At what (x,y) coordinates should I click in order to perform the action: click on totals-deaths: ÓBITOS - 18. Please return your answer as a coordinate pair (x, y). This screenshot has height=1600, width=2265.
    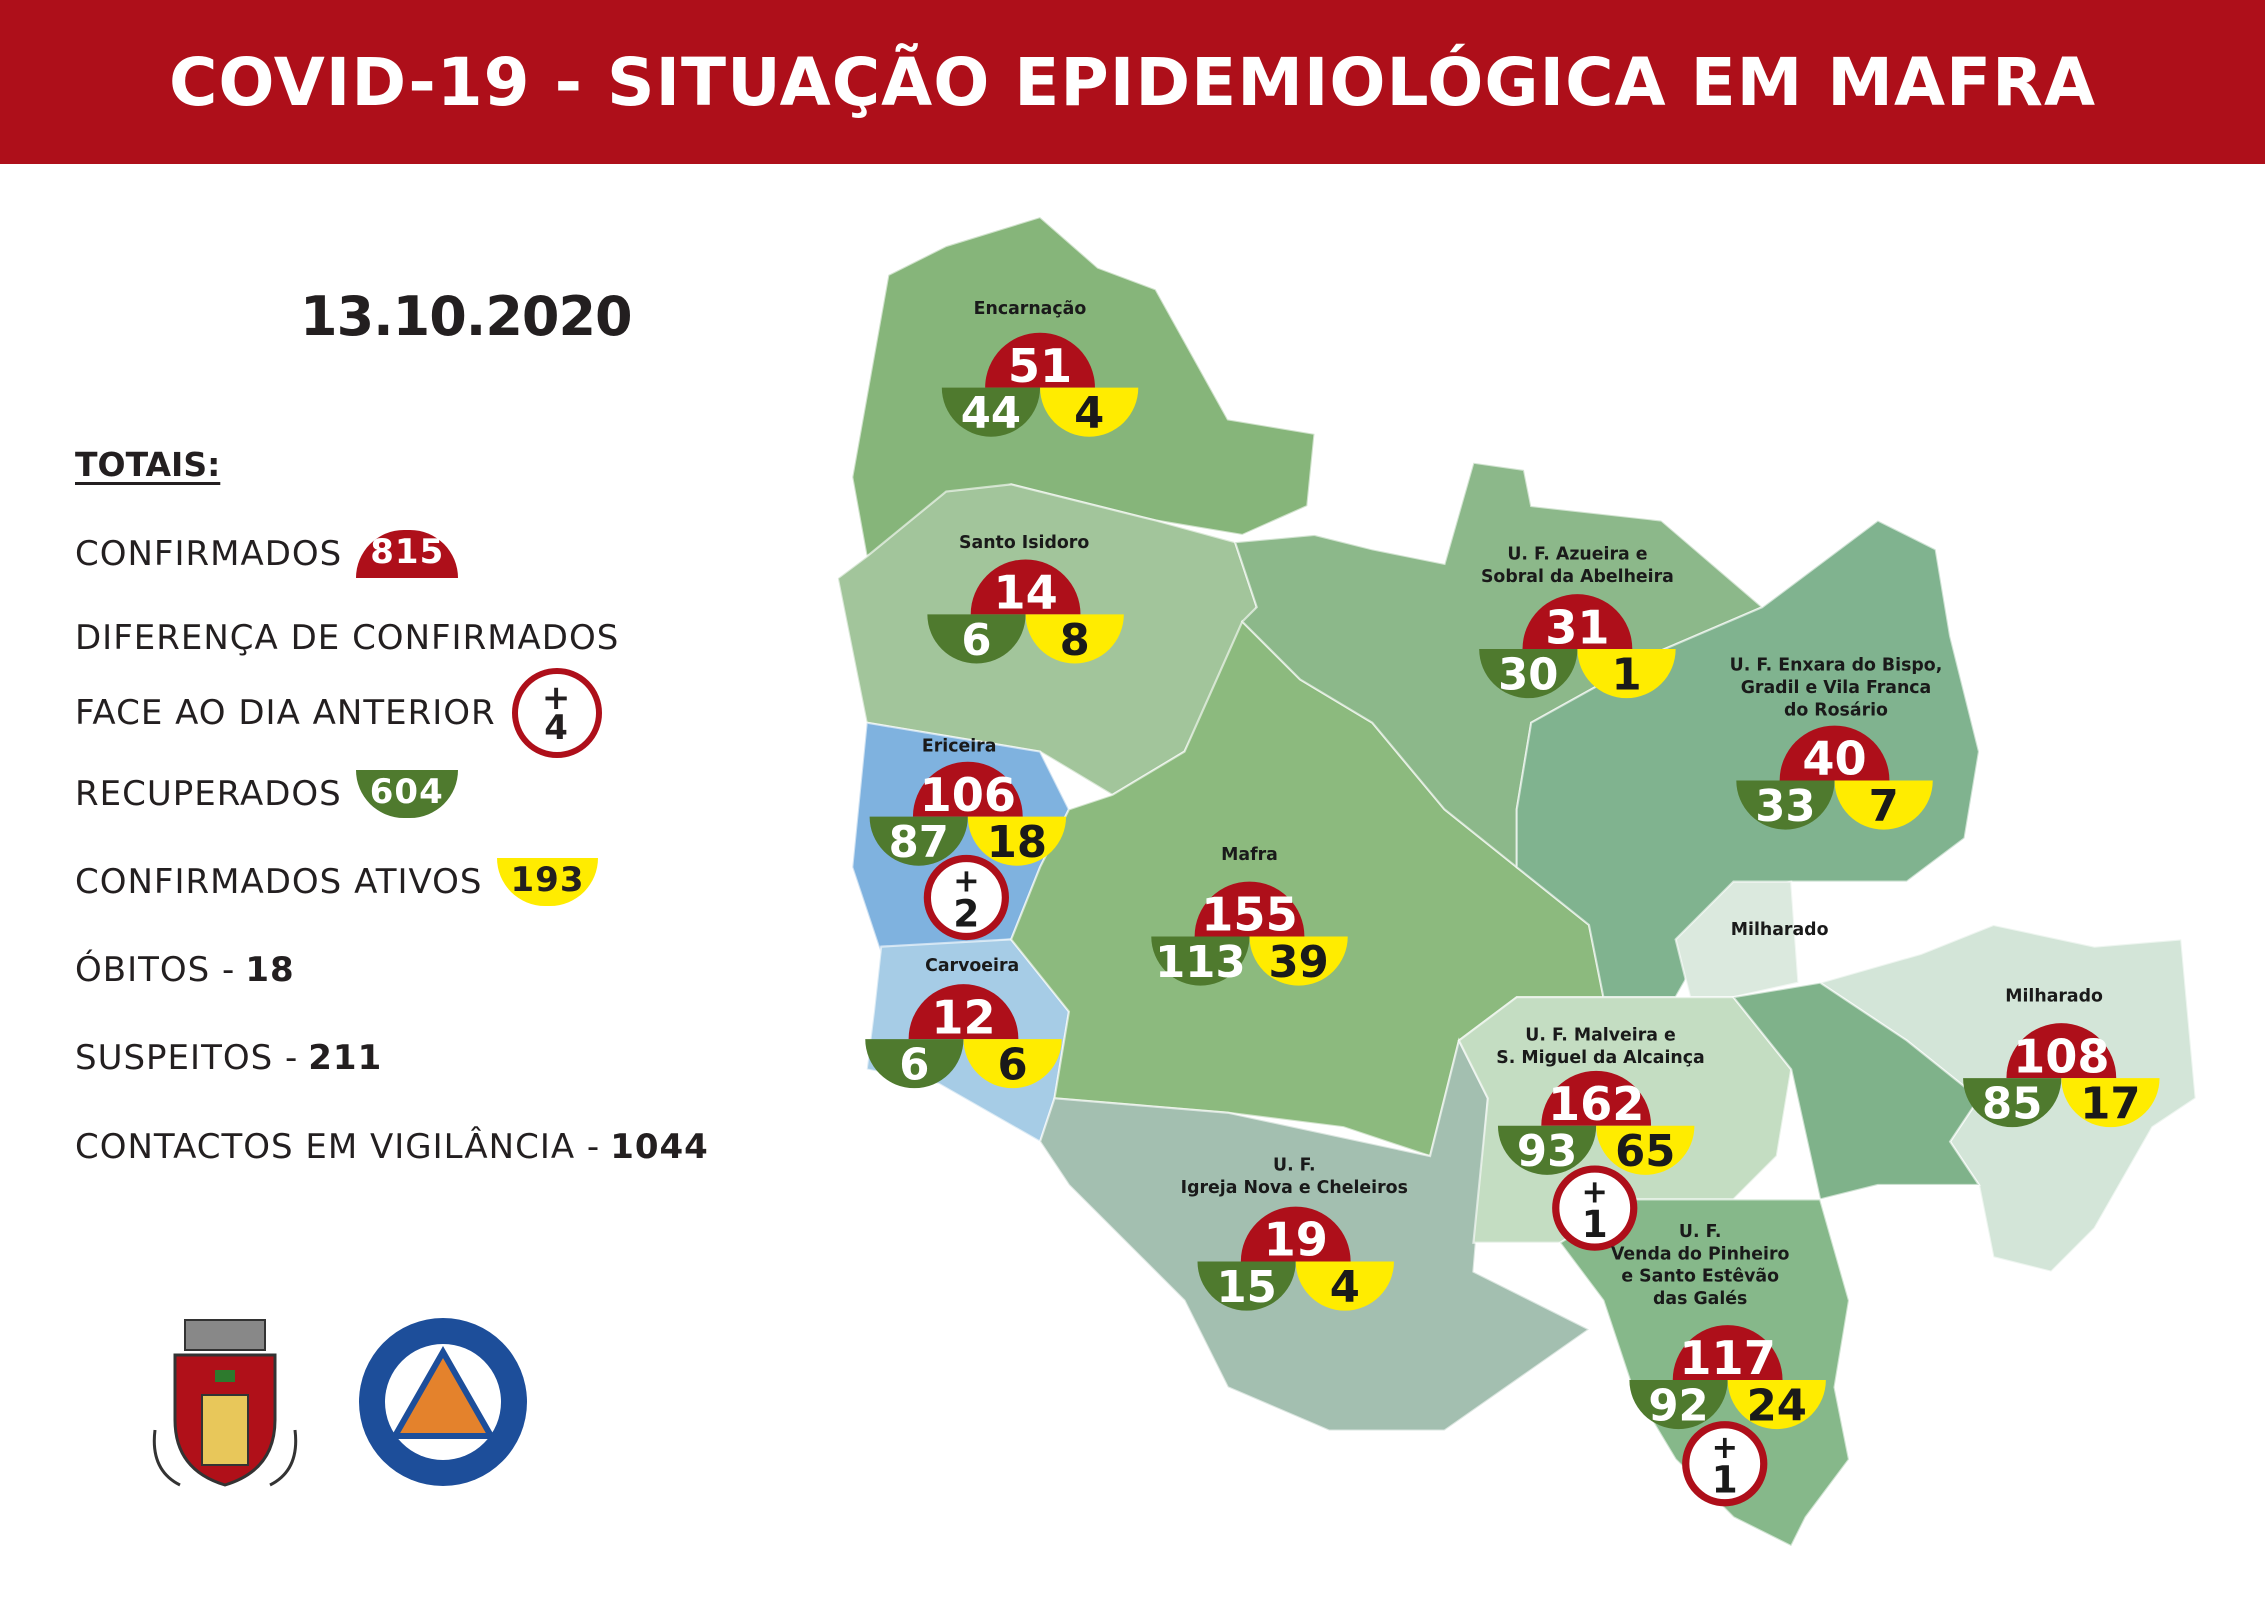
    Looking at the image, I should click on (185, 970).